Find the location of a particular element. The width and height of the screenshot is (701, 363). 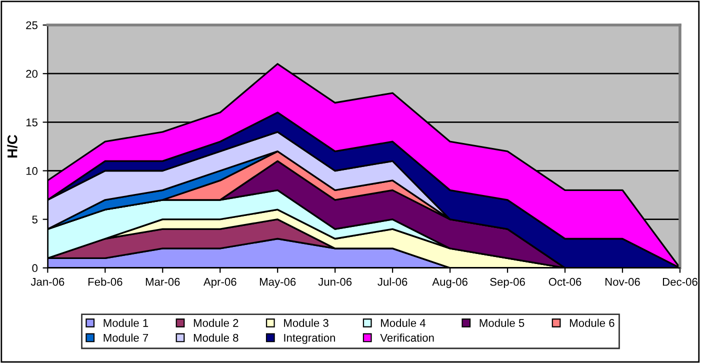

legend-label: Module 1 is located at coordinates (126, 322).